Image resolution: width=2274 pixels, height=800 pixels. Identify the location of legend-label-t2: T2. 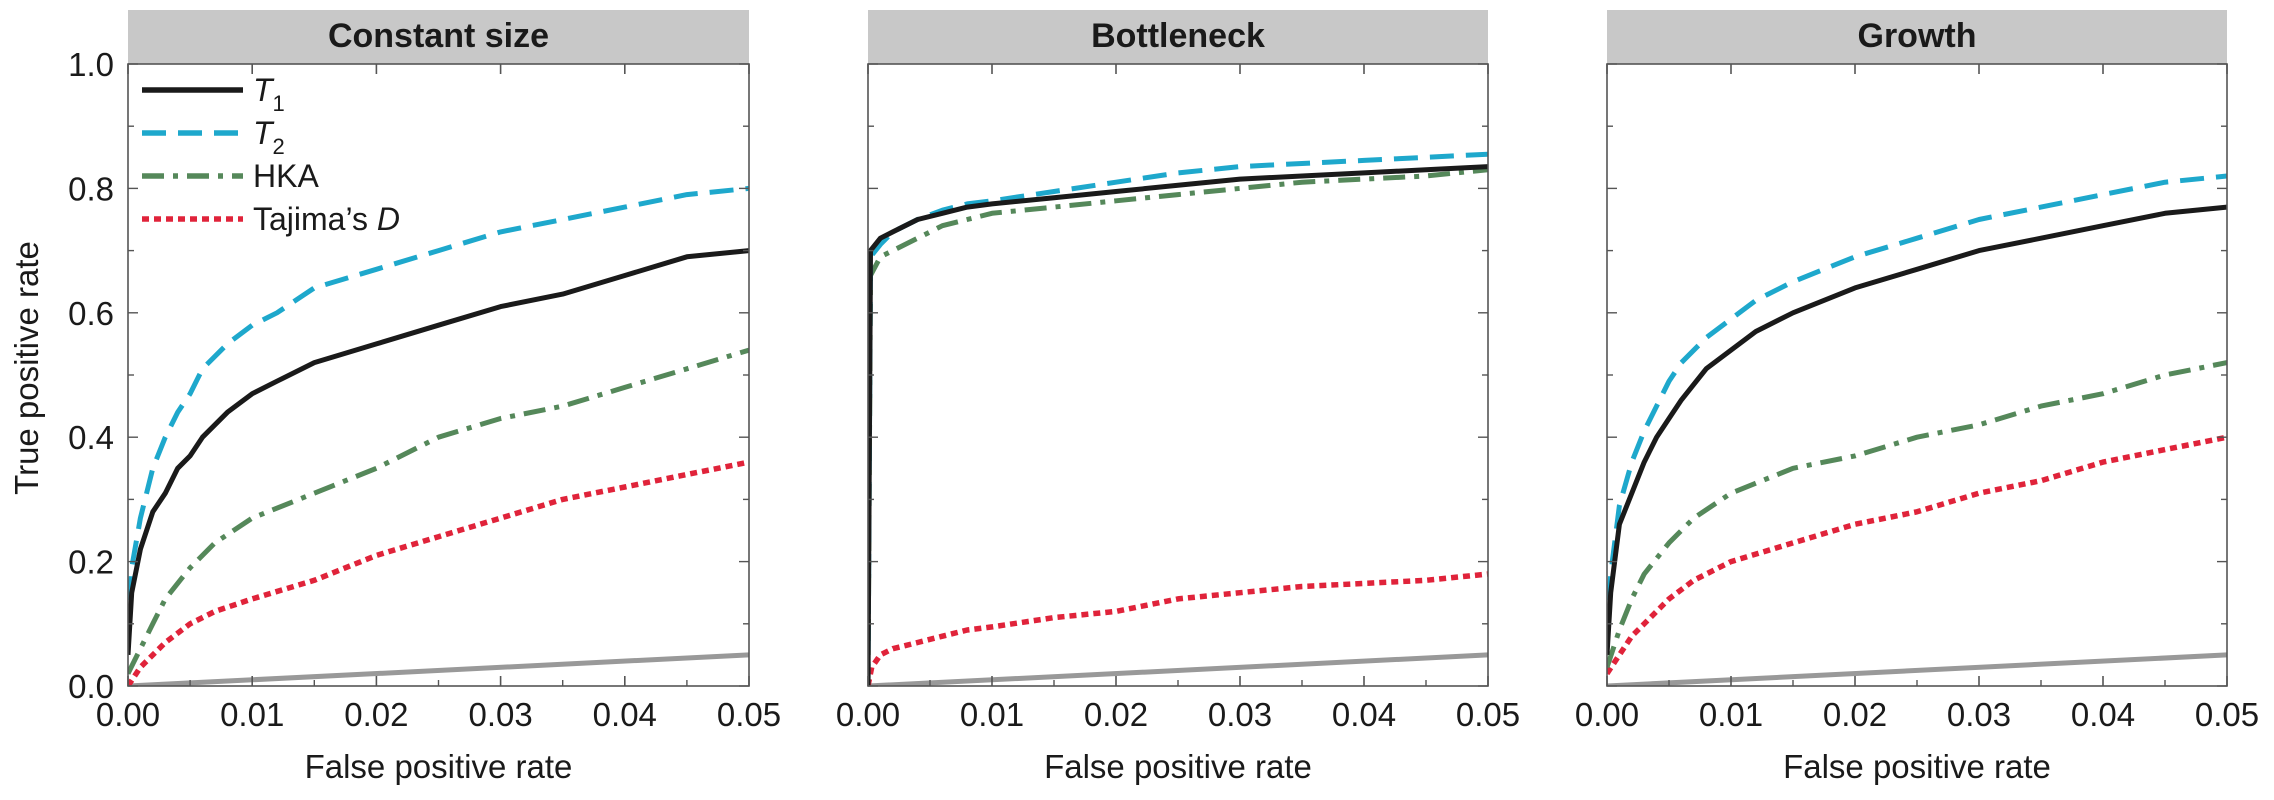
(269, 137).